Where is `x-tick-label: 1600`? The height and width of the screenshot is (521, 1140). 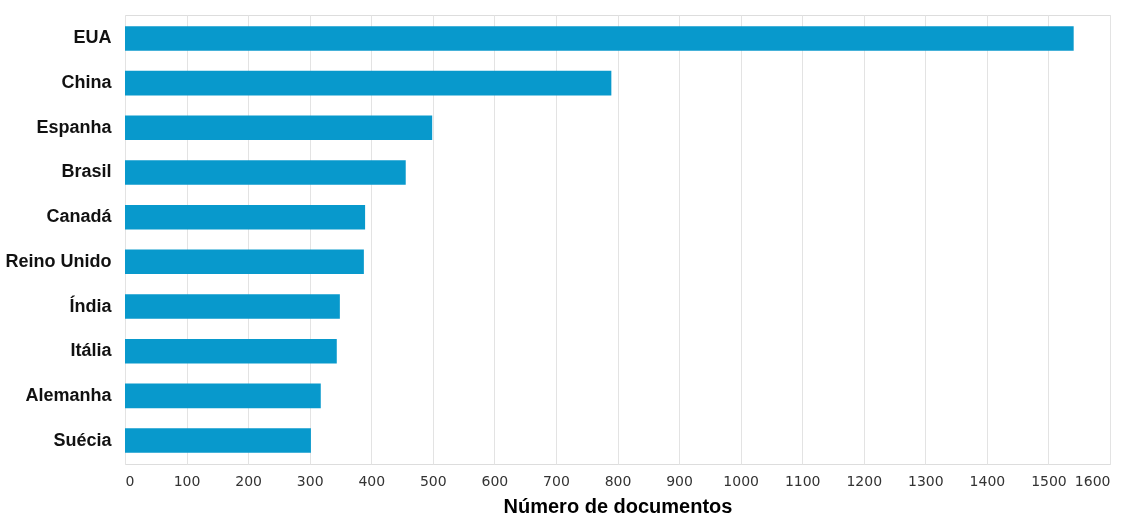 x-tick-label: 1600 is located at coordinates (1092, 480).